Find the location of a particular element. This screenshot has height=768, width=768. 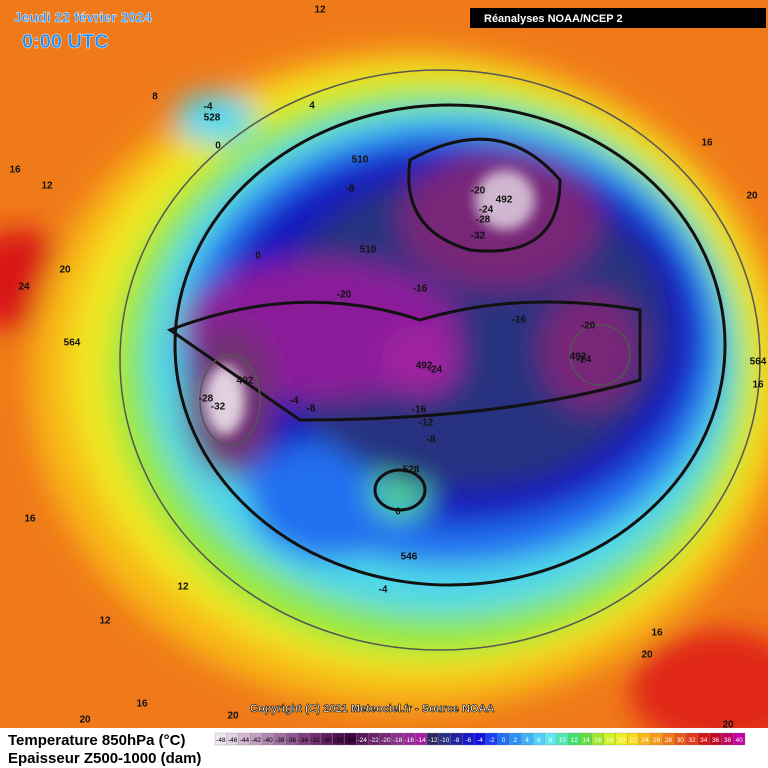

scale-label: 10 is located at coordinates (563, 740).